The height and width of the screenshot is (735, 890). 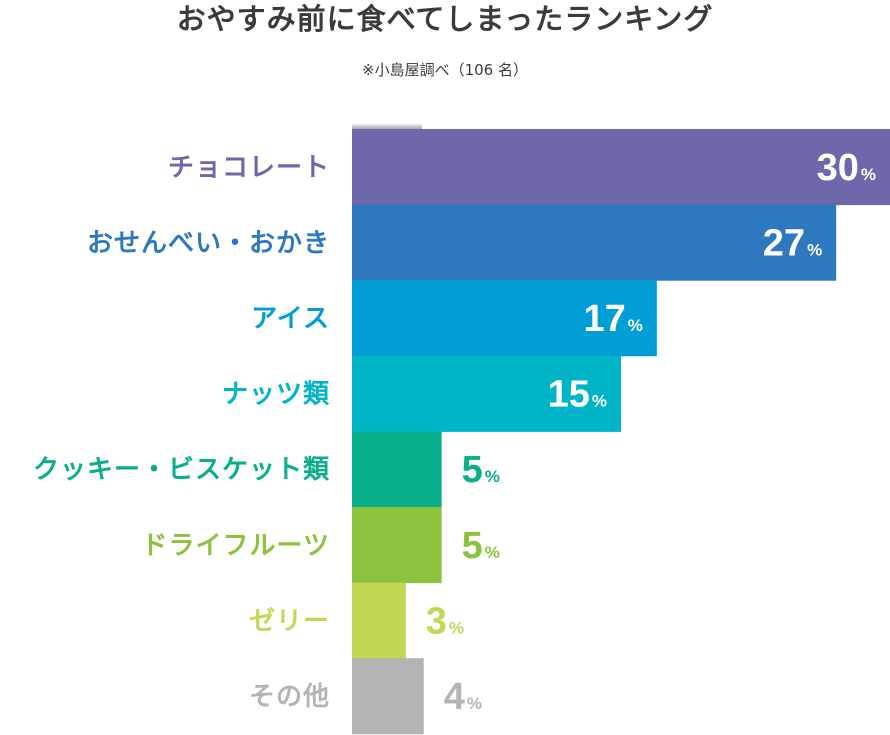 What do you see at coordinates (289, 697) in the screenshot?
I see `category-label: その他` at bounding box center [289, 697].